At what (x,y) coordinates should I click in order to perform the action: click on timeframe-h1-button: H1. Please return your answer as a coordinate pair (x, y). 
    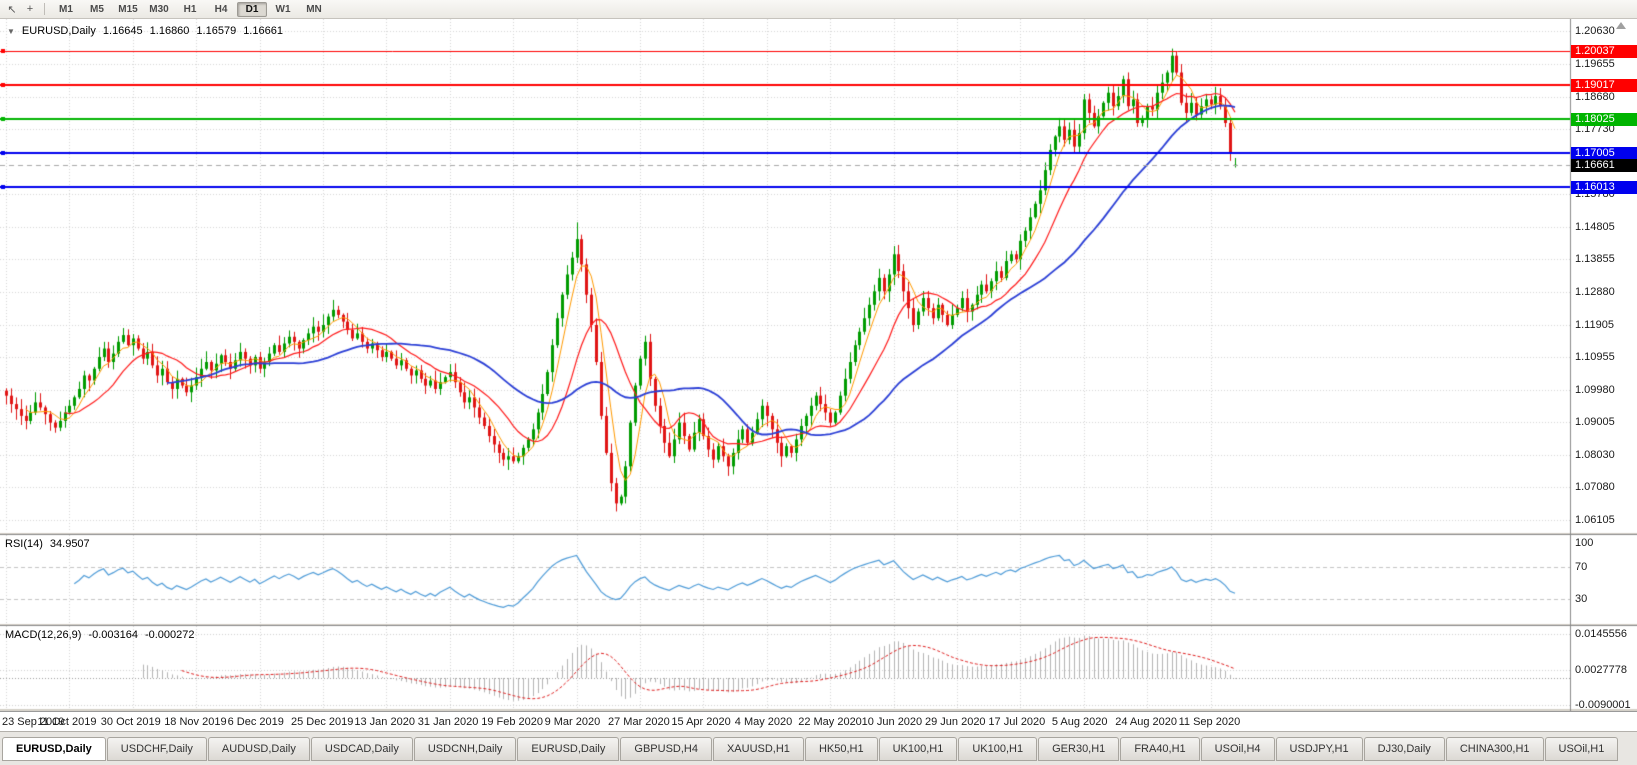
    Looking at the image, I should click on (190, 9).